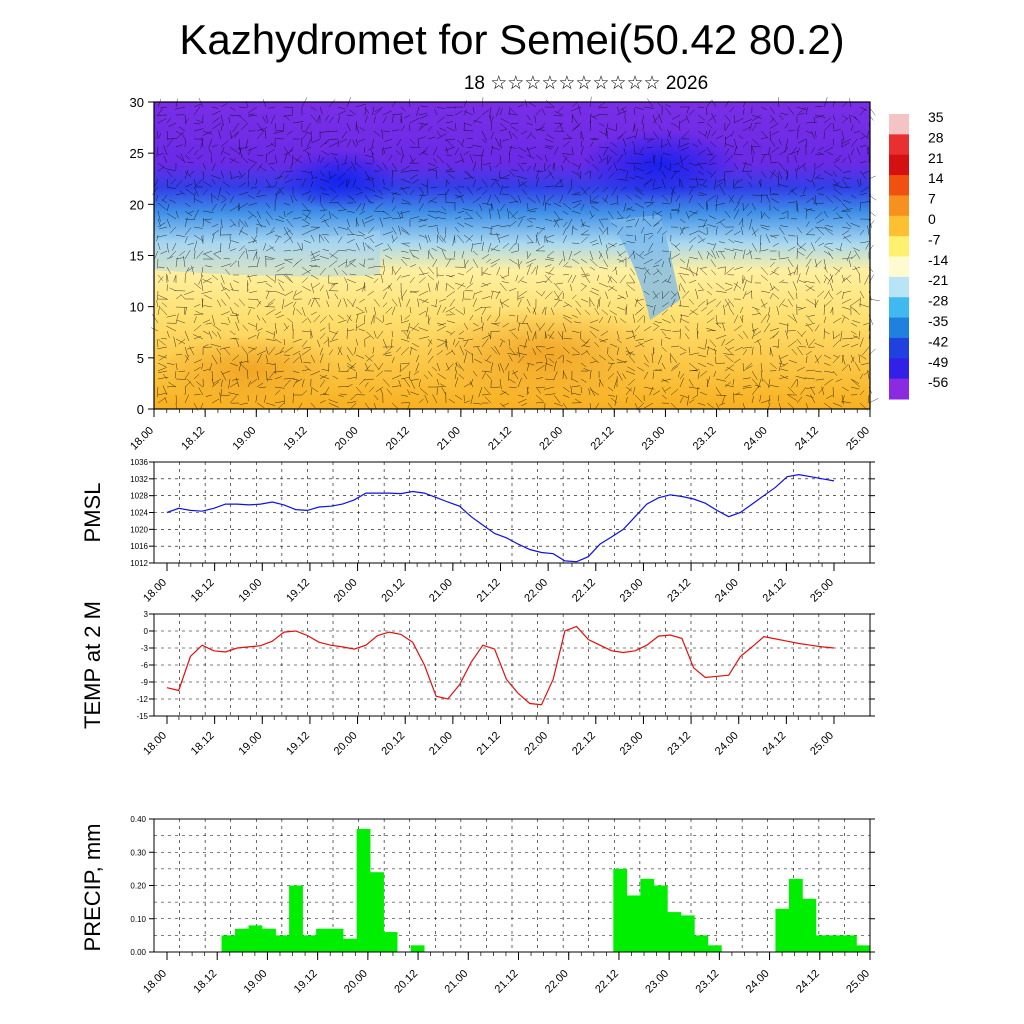 The height and width of the screenshot is (1024, 1024). I want to click on x-tick-label: 20.12, so click(406, 982).